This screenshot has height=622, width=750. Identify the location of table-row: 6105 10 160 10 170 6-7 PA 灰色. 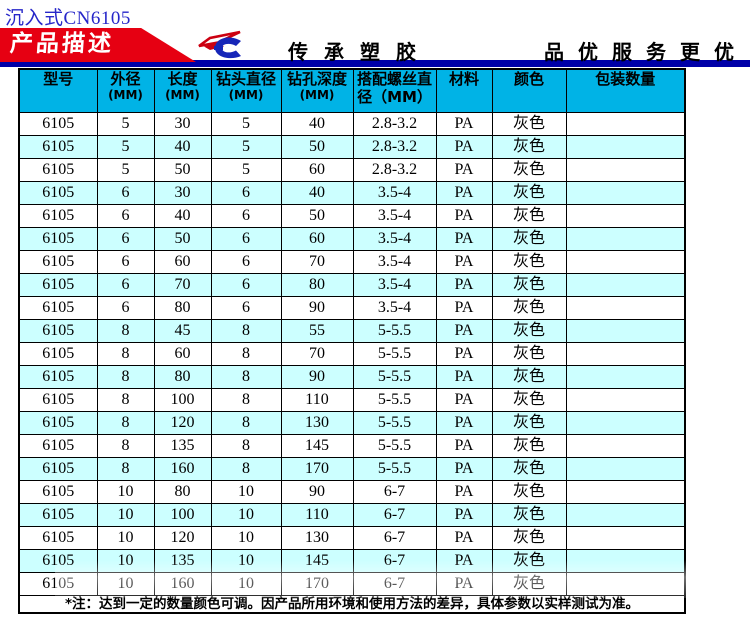
(352, 584).